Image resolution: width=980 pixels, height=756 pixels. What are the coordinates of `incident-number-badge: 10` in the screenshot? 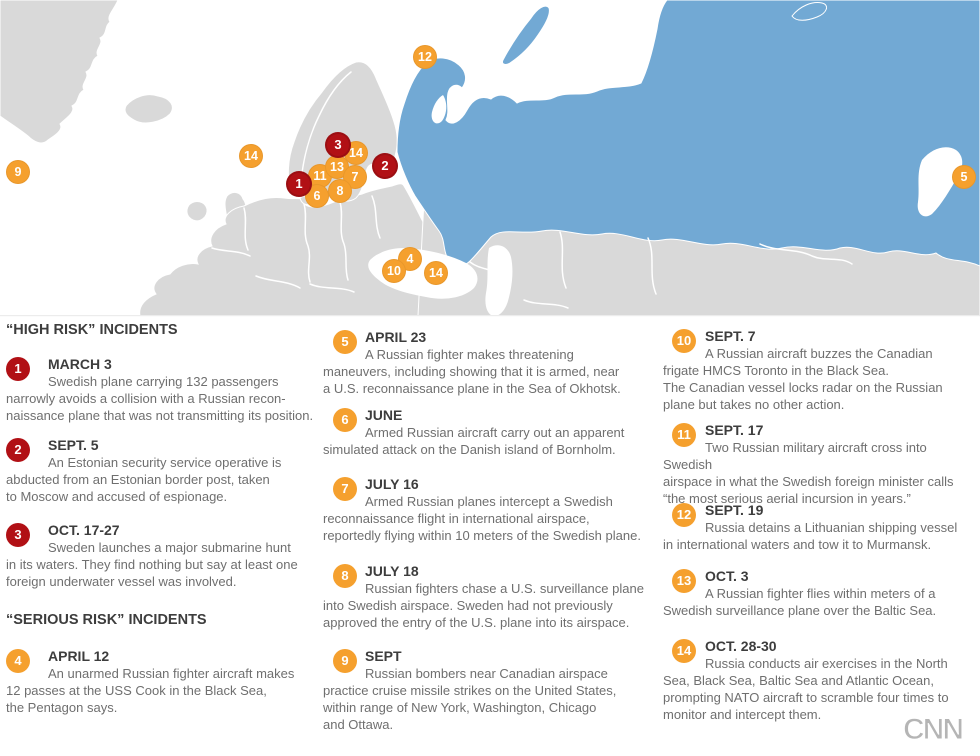 It's located at (684, 341).